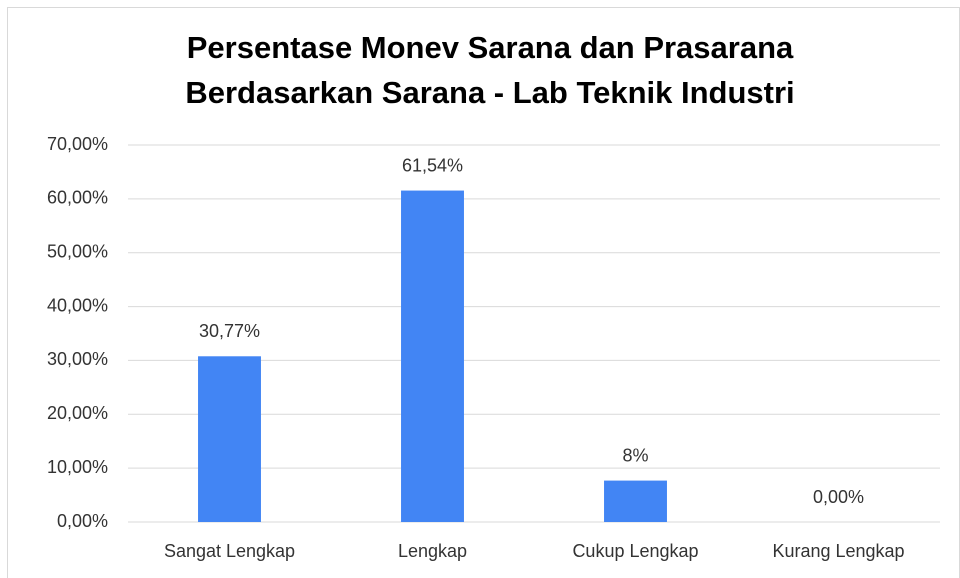 Image resolution: width=960 pixels, height=578 pixels. I want to click on value-label: 30,77%, so click(229, 331).